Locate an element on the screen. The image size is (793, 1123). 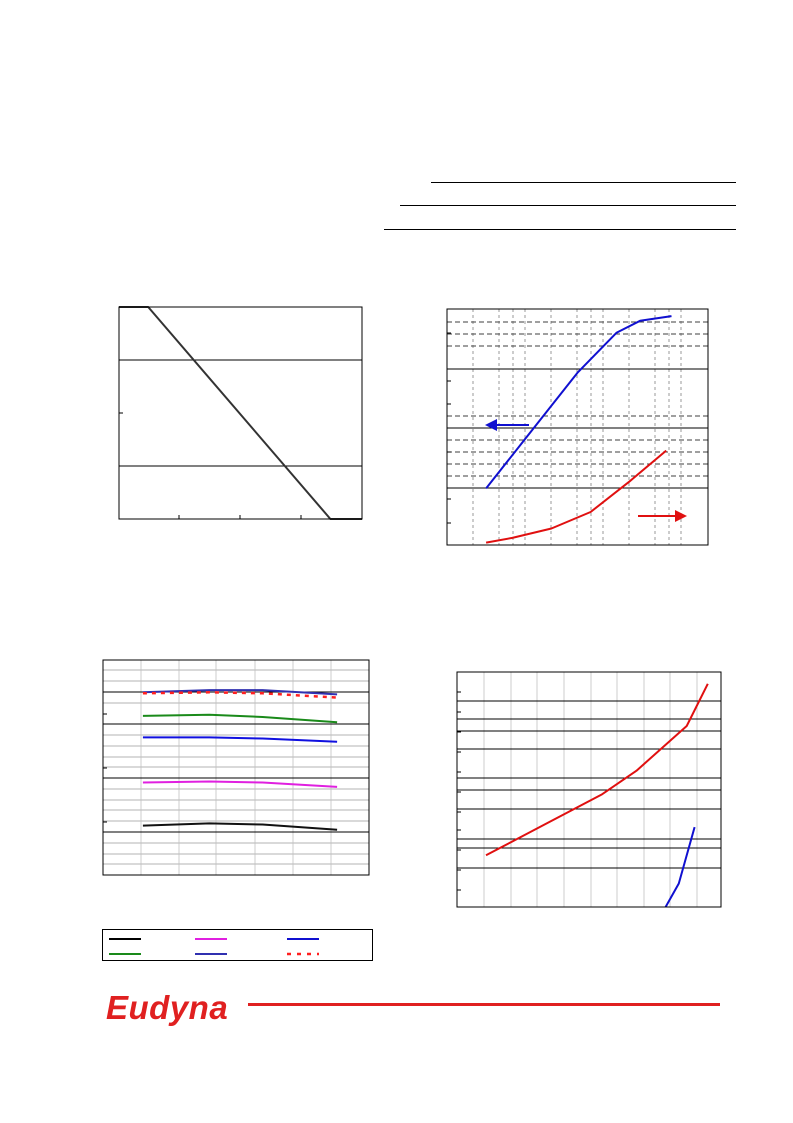
chart-3-svg is located at coordinates (236, 767).